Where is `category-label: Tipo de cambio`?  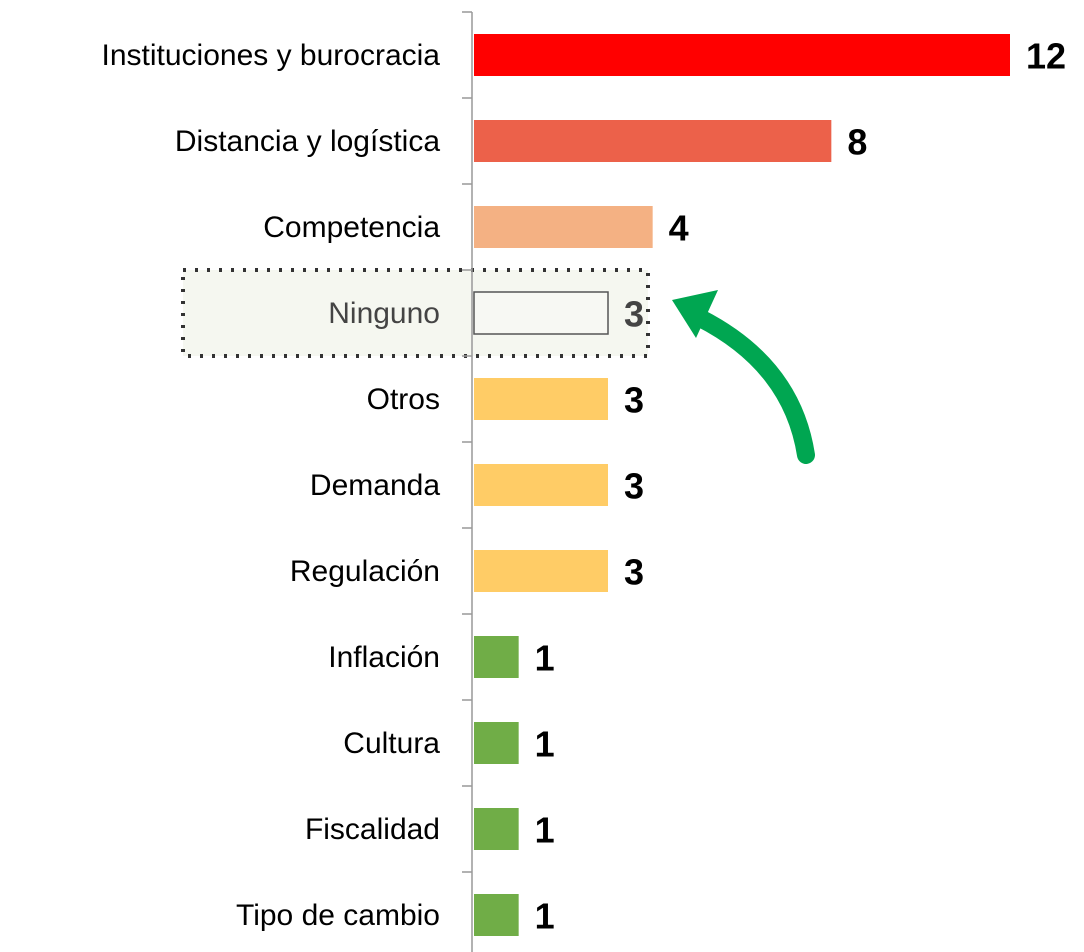
category-label: Tipo de cambio is located at coordinates (338, 915).